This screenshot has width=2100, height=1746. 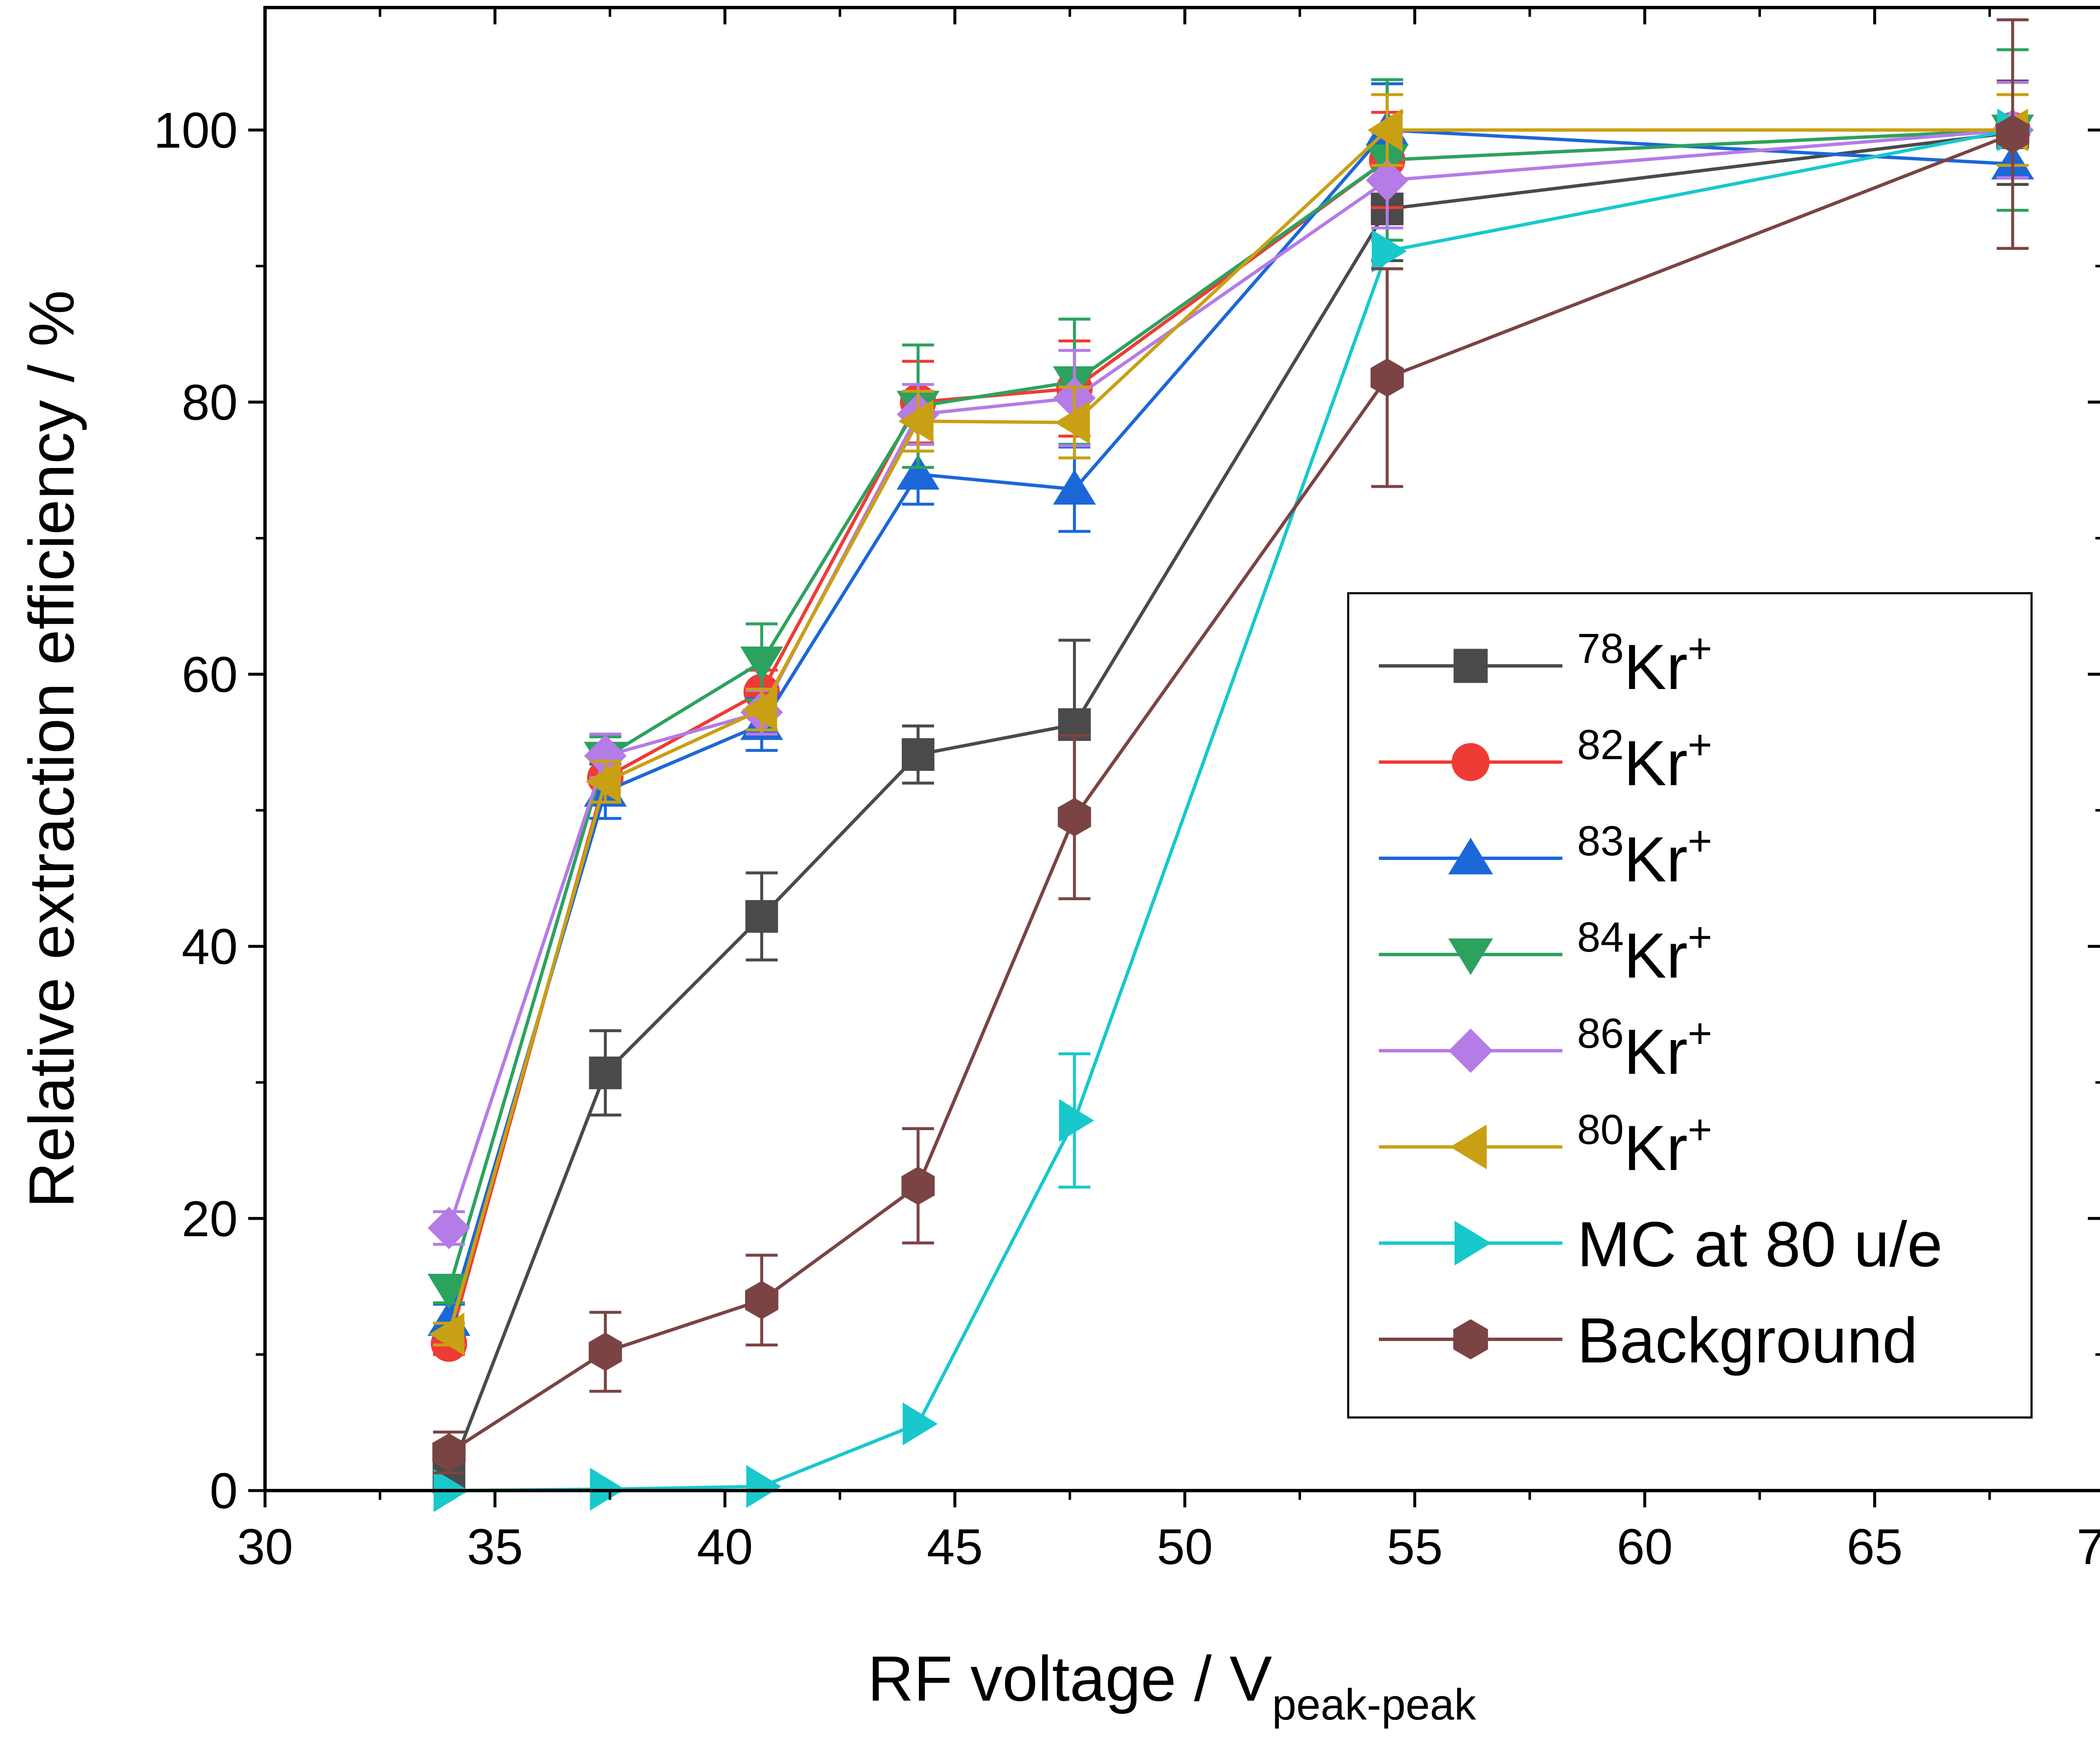 I want to click on y-axis-title: Relative extraction efficiency / %, so click(x=51, y=749).